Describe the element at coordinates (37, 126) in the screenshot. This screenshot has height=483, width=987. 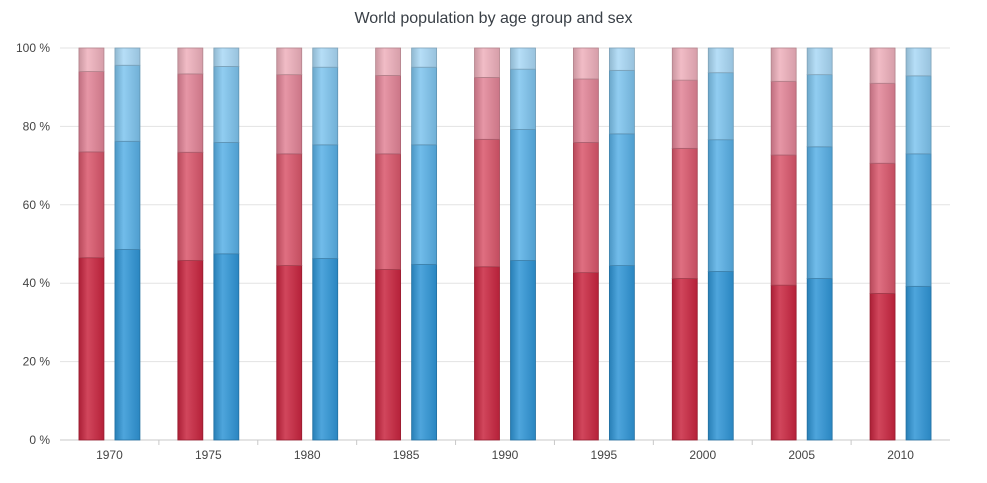
I see `y-tick-label: 80 %` at that location.